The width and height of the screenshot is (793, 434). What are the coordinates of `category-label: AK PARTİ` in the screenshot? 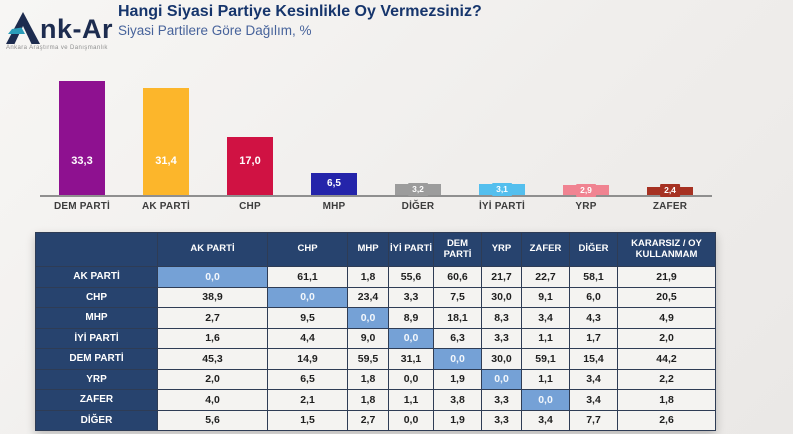 It's located at (166, 206).